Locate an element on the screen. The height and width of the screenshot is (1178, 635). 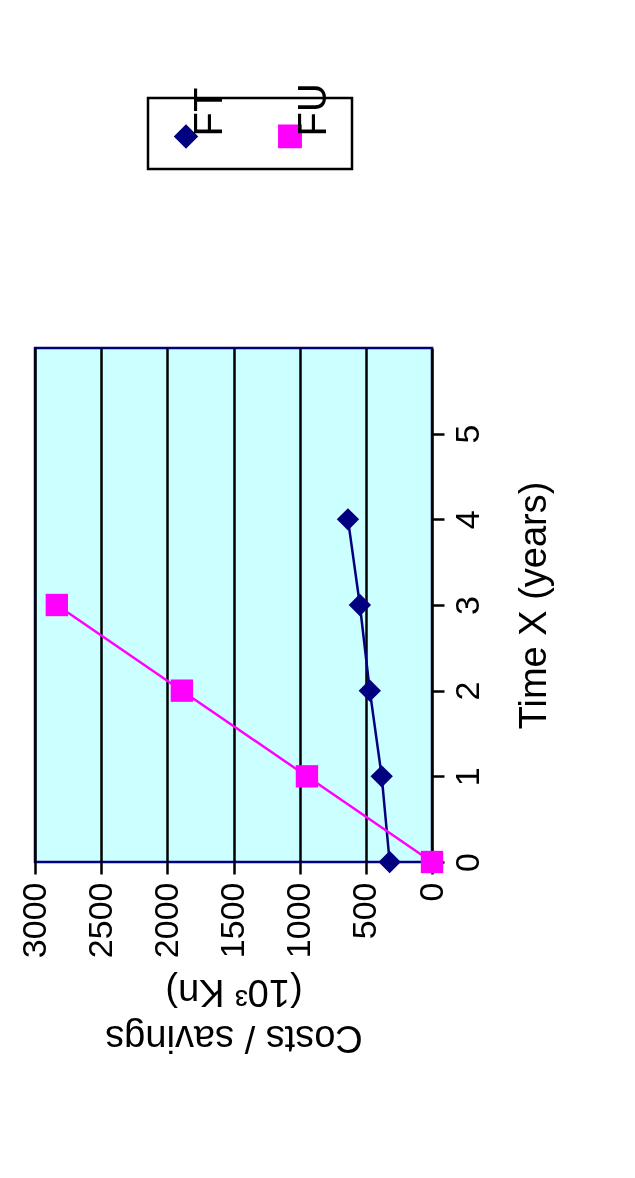
y-tick-label: 4 is located at coordinates (466, 520).